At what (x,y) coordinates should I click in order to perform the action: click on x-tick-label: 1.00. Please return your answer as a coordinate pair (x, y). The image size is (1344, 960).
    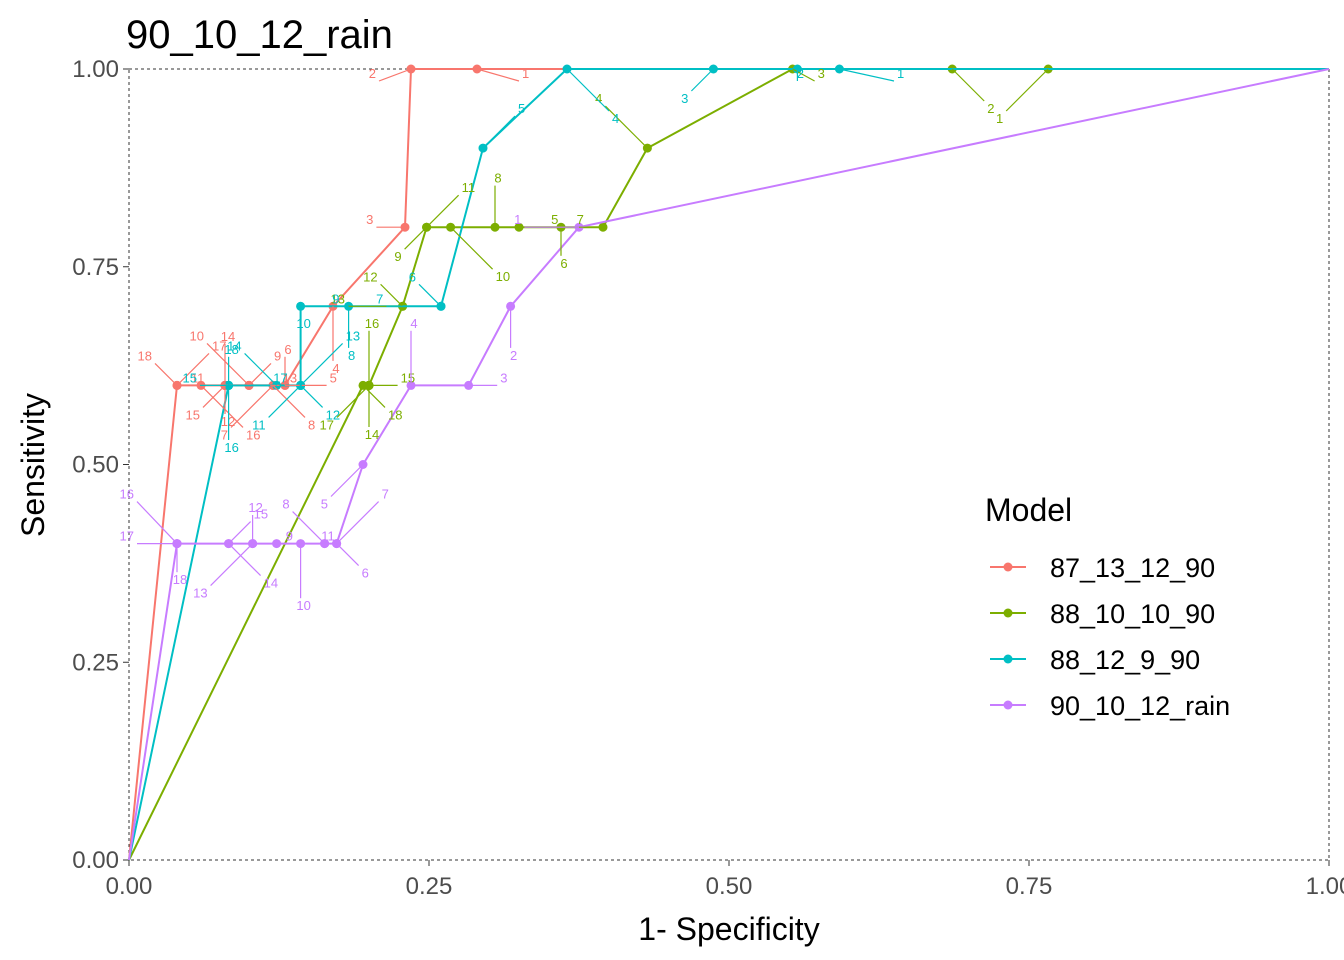
    Looking at the image, I should click on (1325, 886).